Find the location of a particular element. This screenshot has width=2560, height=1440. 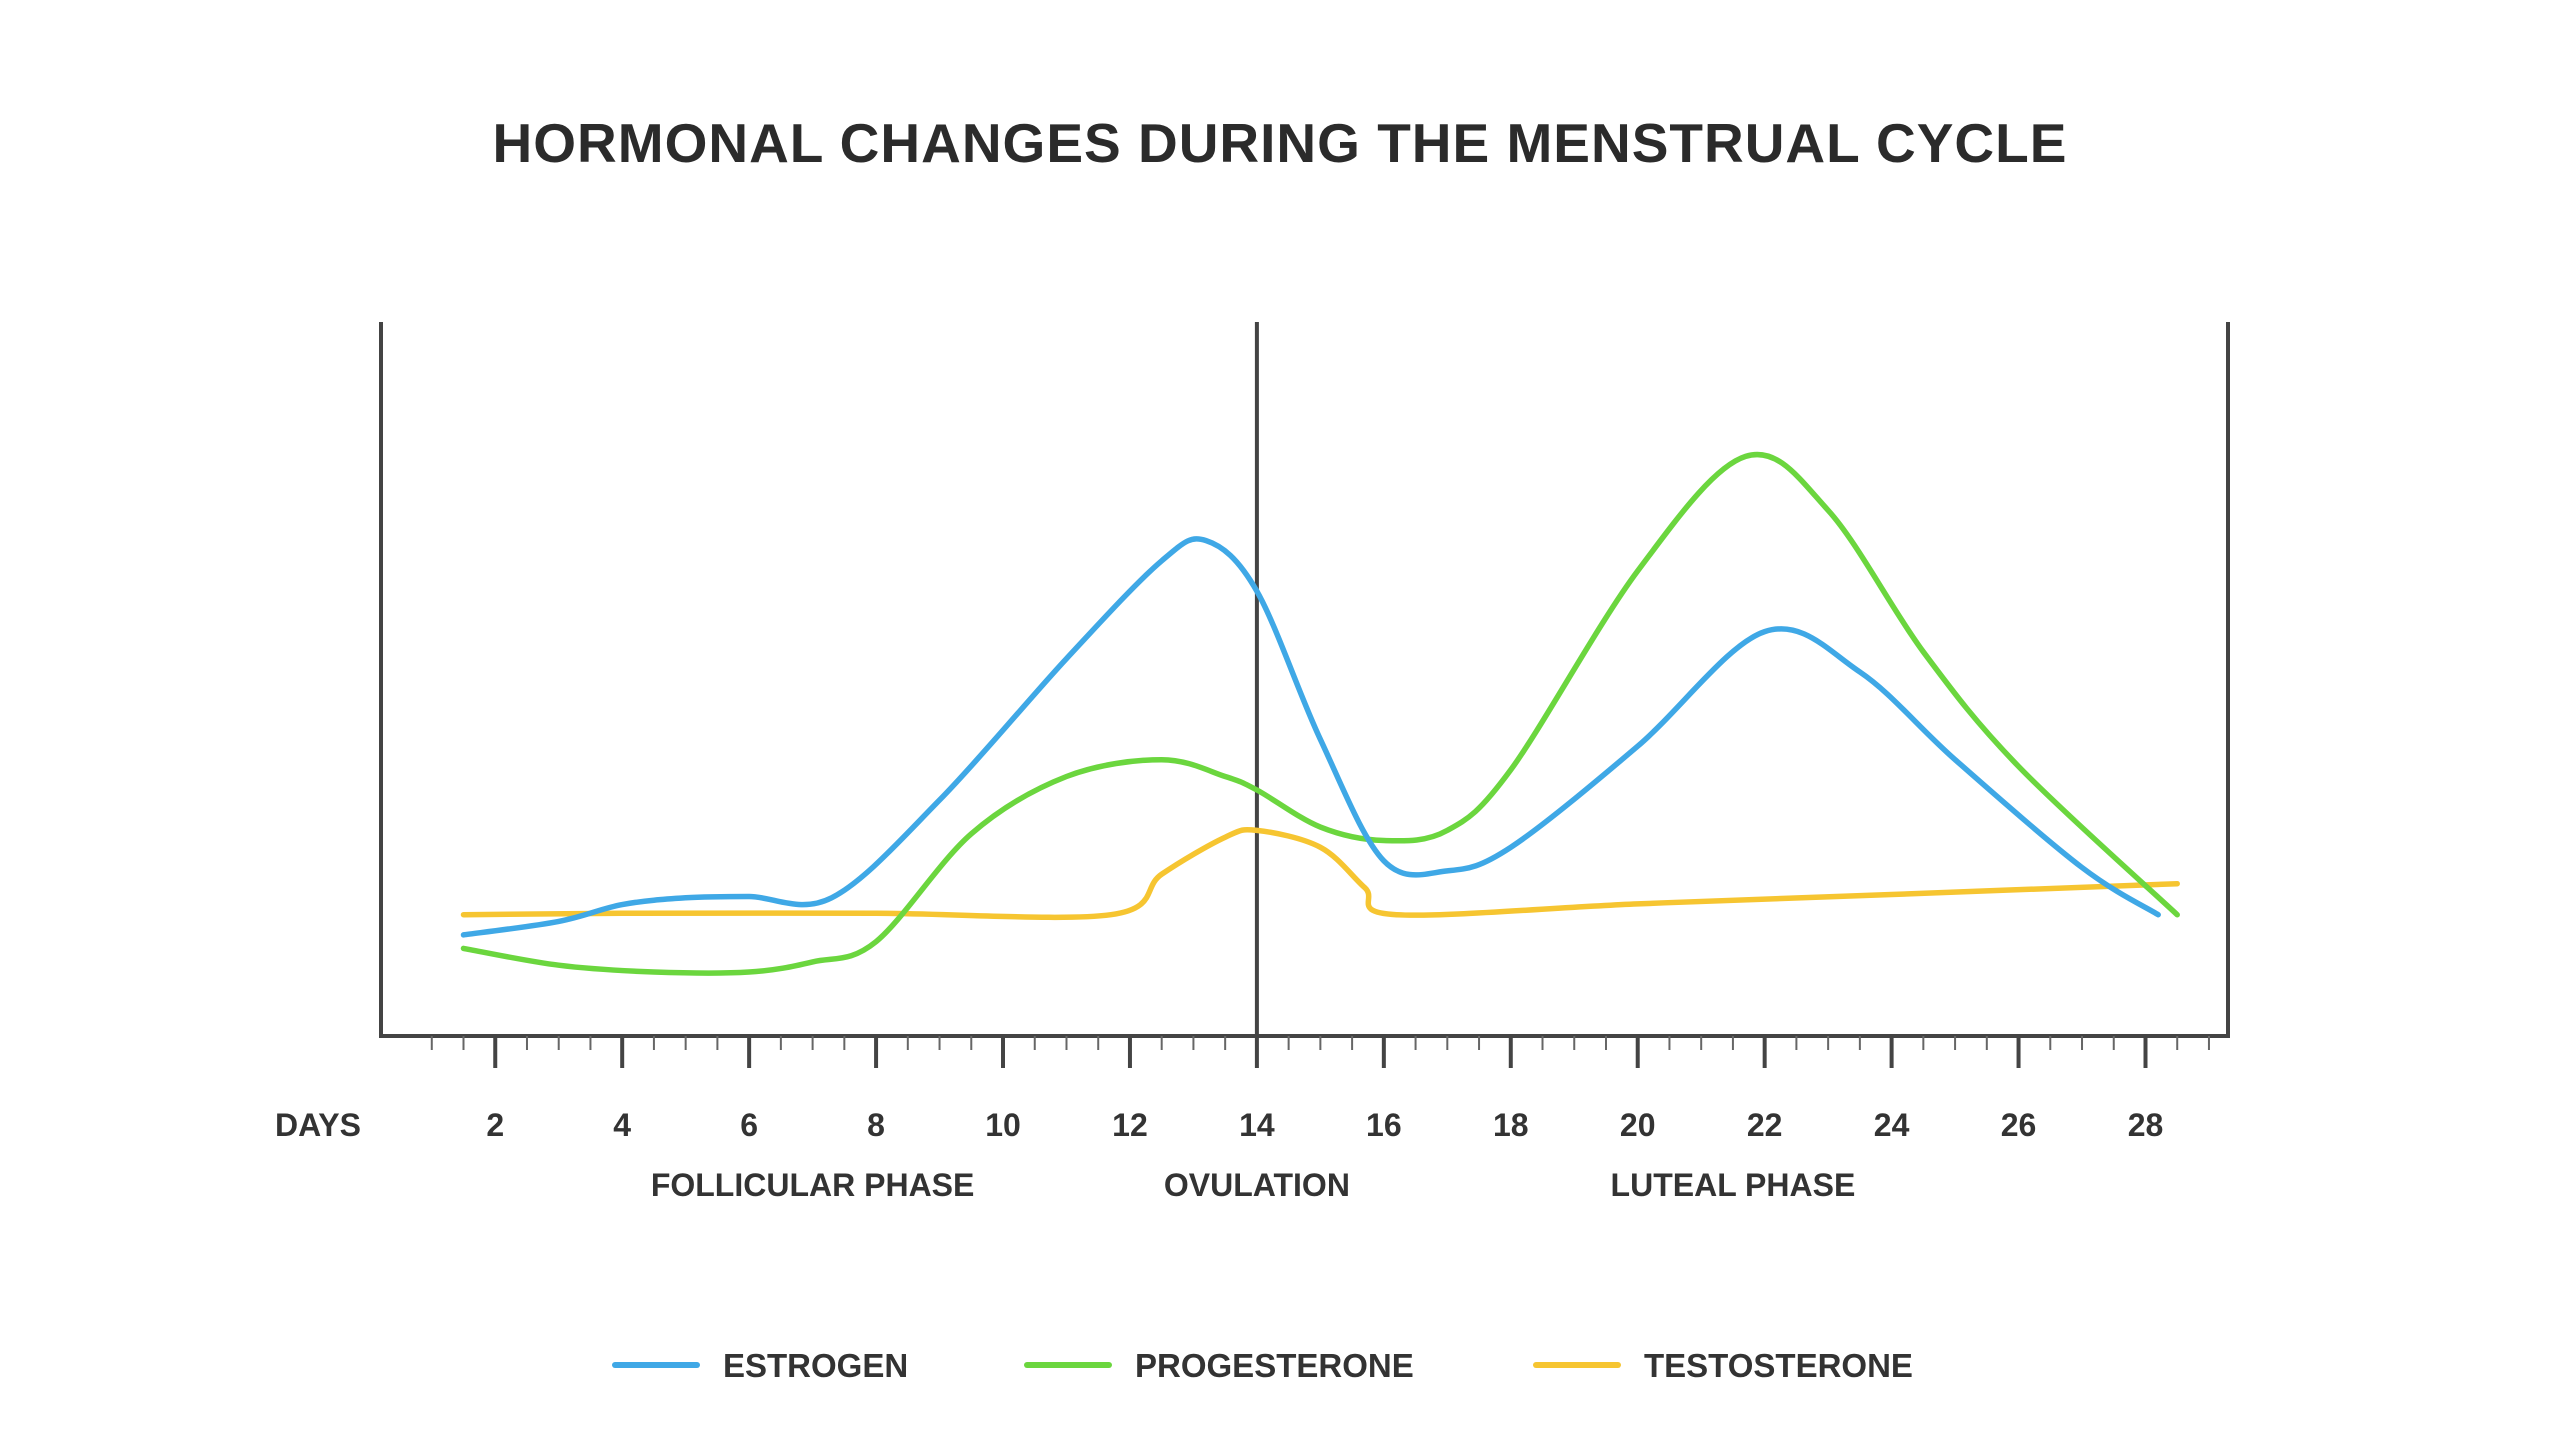

tick-label-20: 20 is located at coordinates (1638, 1125).